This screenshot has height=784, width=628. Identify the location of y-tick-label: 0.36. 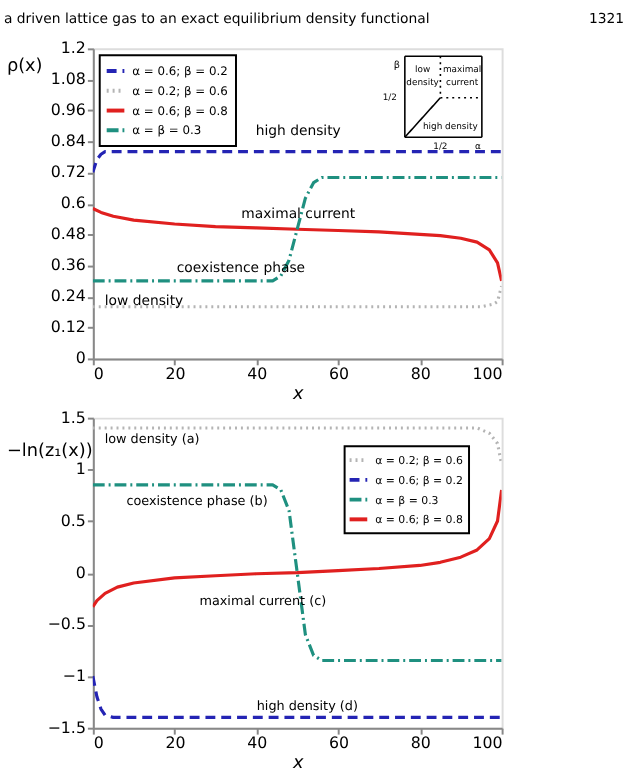
(68, 265).